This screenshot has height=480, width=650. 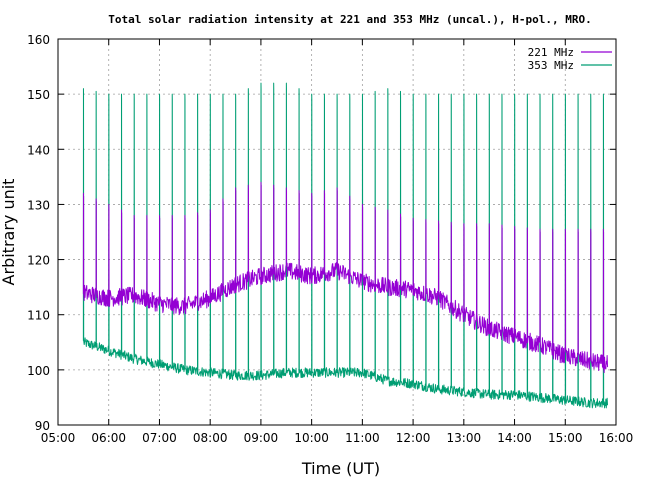 I want to click on x-tick-label: 13:00, so click(x=464, y=438).